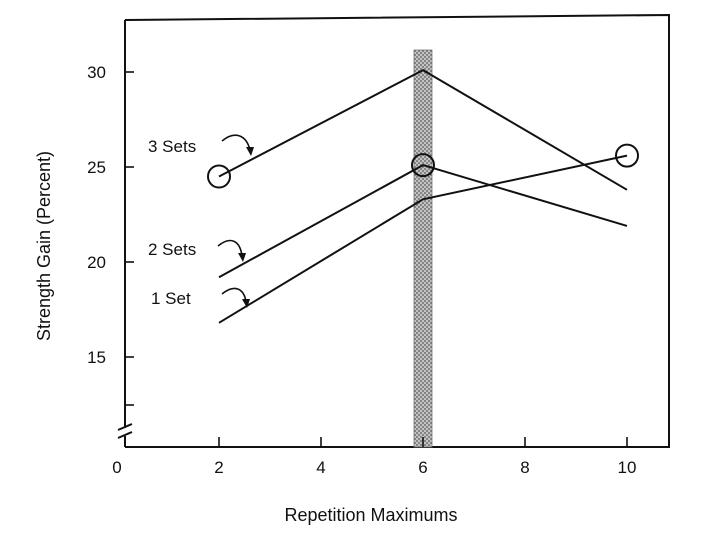  I want to click on x-tick-label: 10, so click(627, 467).